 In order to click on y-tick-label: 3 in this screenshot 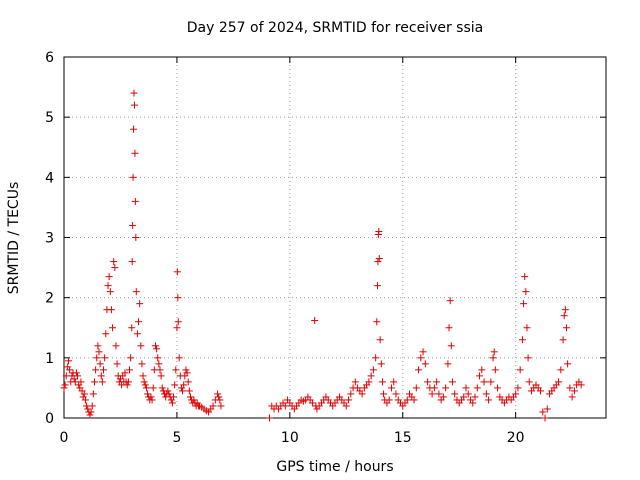, I will do `click(49, 239)`.